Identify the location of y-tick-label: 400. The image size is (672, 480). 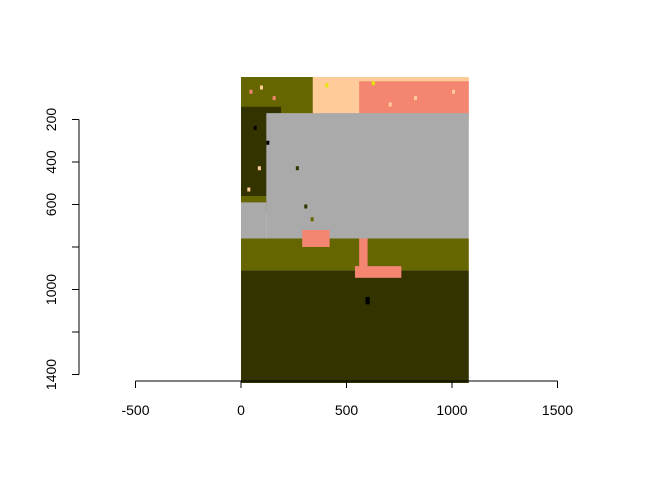
(51, 162).